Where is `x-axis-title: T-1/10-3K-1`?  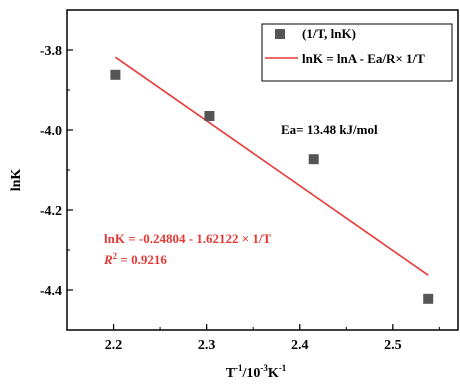
x-axis-title: T-1/10-3K-1 is located at coordinates (256, 372).